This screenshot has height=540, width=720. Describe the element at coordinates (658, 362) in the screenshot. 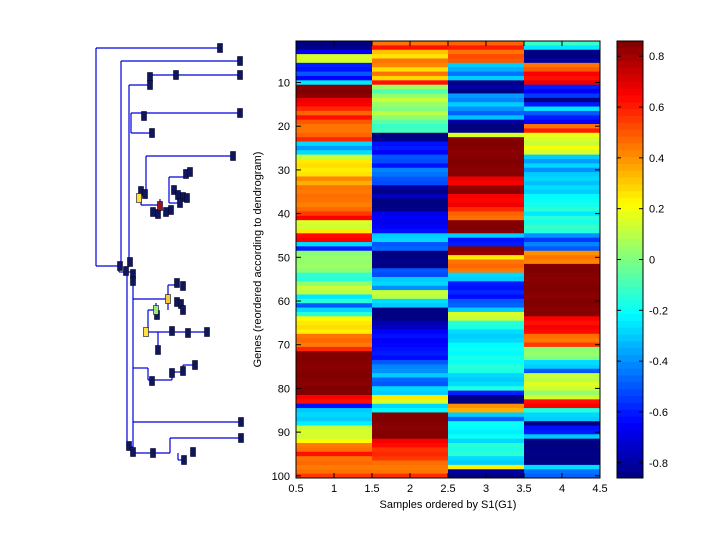

I see `colorbar-tick-label: -0.4` at that location.